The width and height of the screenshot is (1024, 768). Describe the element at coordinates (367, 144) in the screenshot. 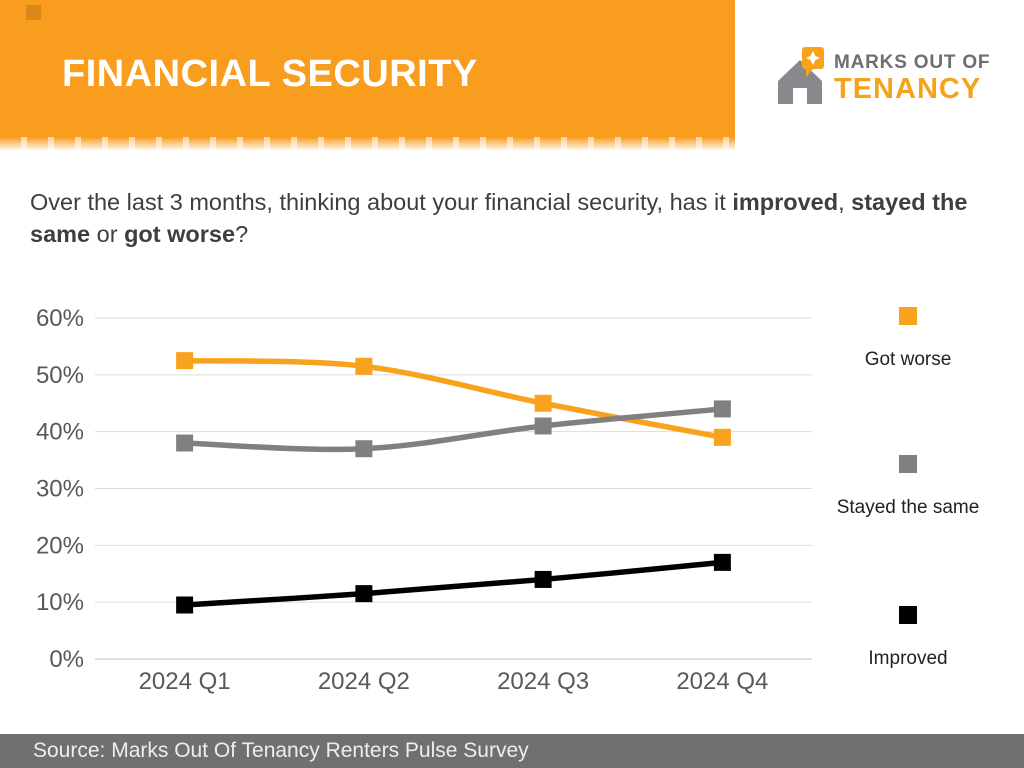

I see `header-perforated-edge` at that location.